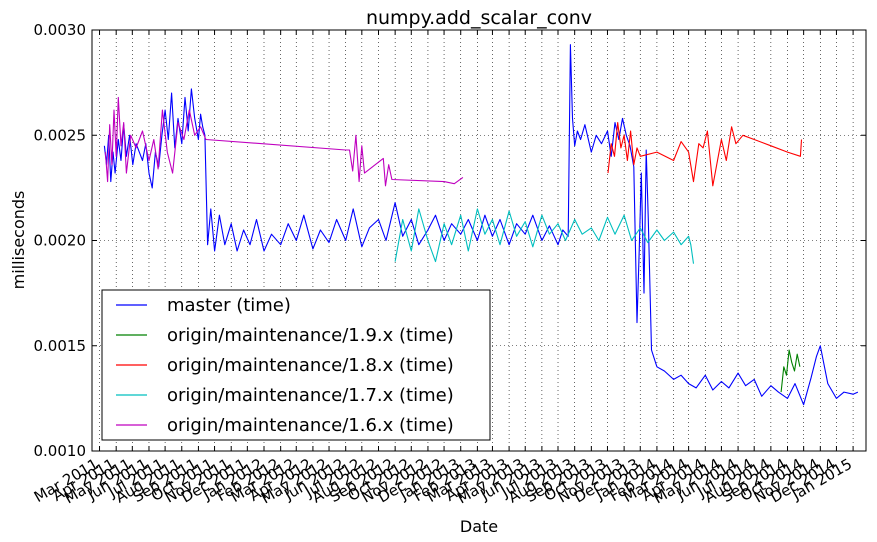  I want to click on y-tick-label: 0.0030, so click(60, 30).